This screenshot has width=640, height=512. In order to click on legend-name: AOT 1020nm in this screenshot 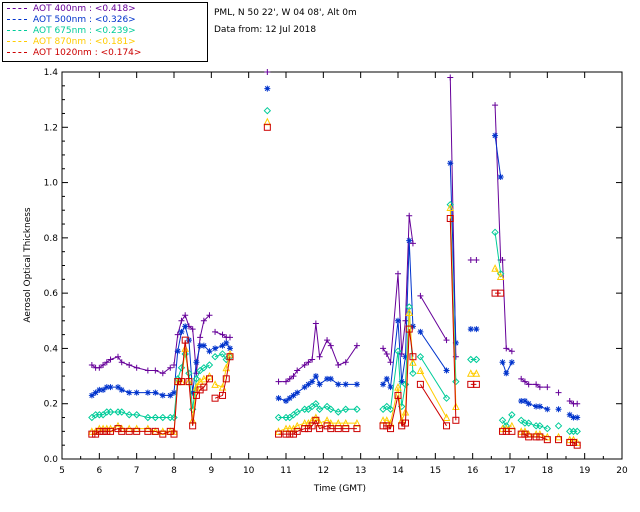, I will do `click(62, 53)`.